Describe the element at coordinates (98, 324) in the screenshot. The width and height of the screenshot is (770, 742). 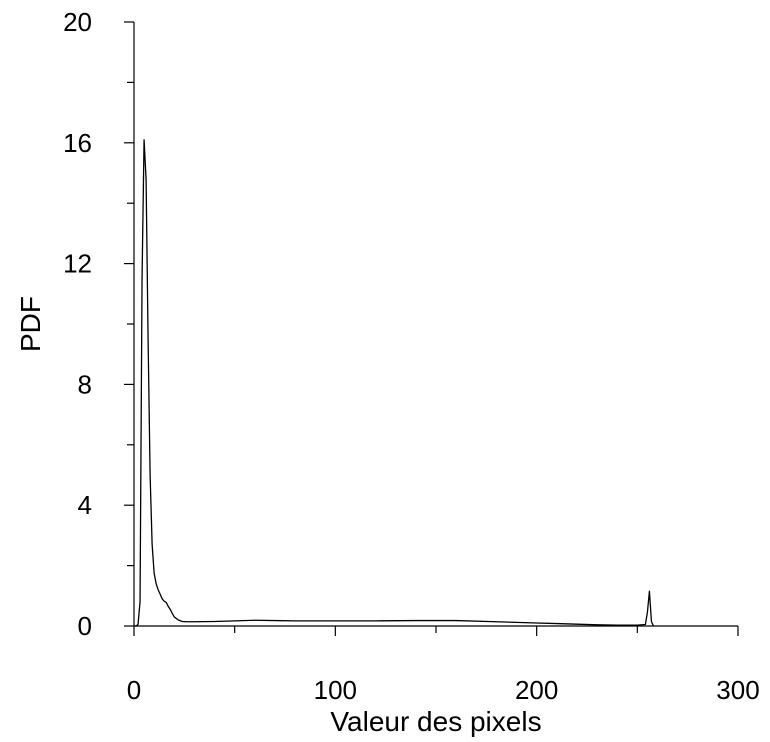
I see `y-axis-ticks: 0 4 8 12 16 20` at that location.